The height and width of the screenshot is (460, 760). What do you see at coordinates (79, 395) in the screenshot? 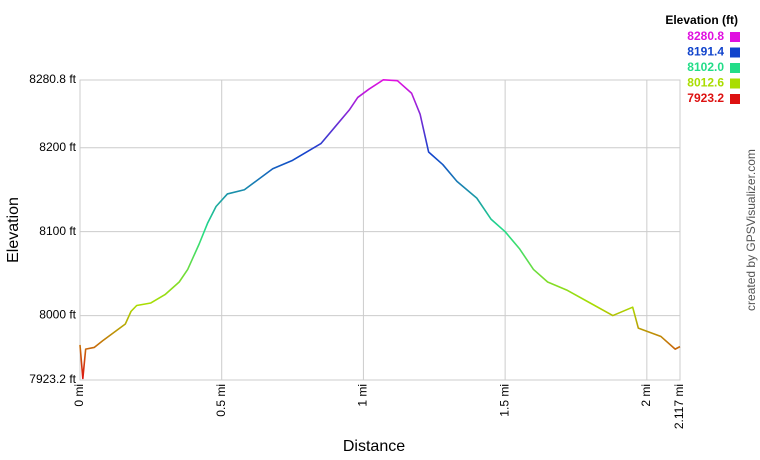
I see `x-tick-label: 0 mi` at bounding box center [79, 395].